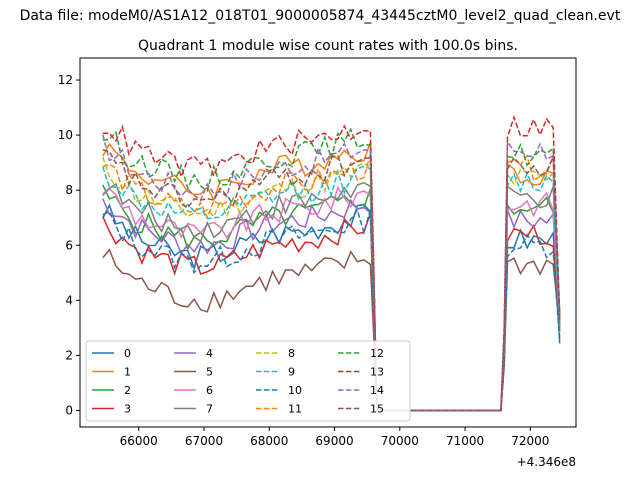 The height and width of the screenshot is (480, 640). Describe the element at coordinates (530, 441) in the screenshot. I see `x-tick-label: 72000` at that location.